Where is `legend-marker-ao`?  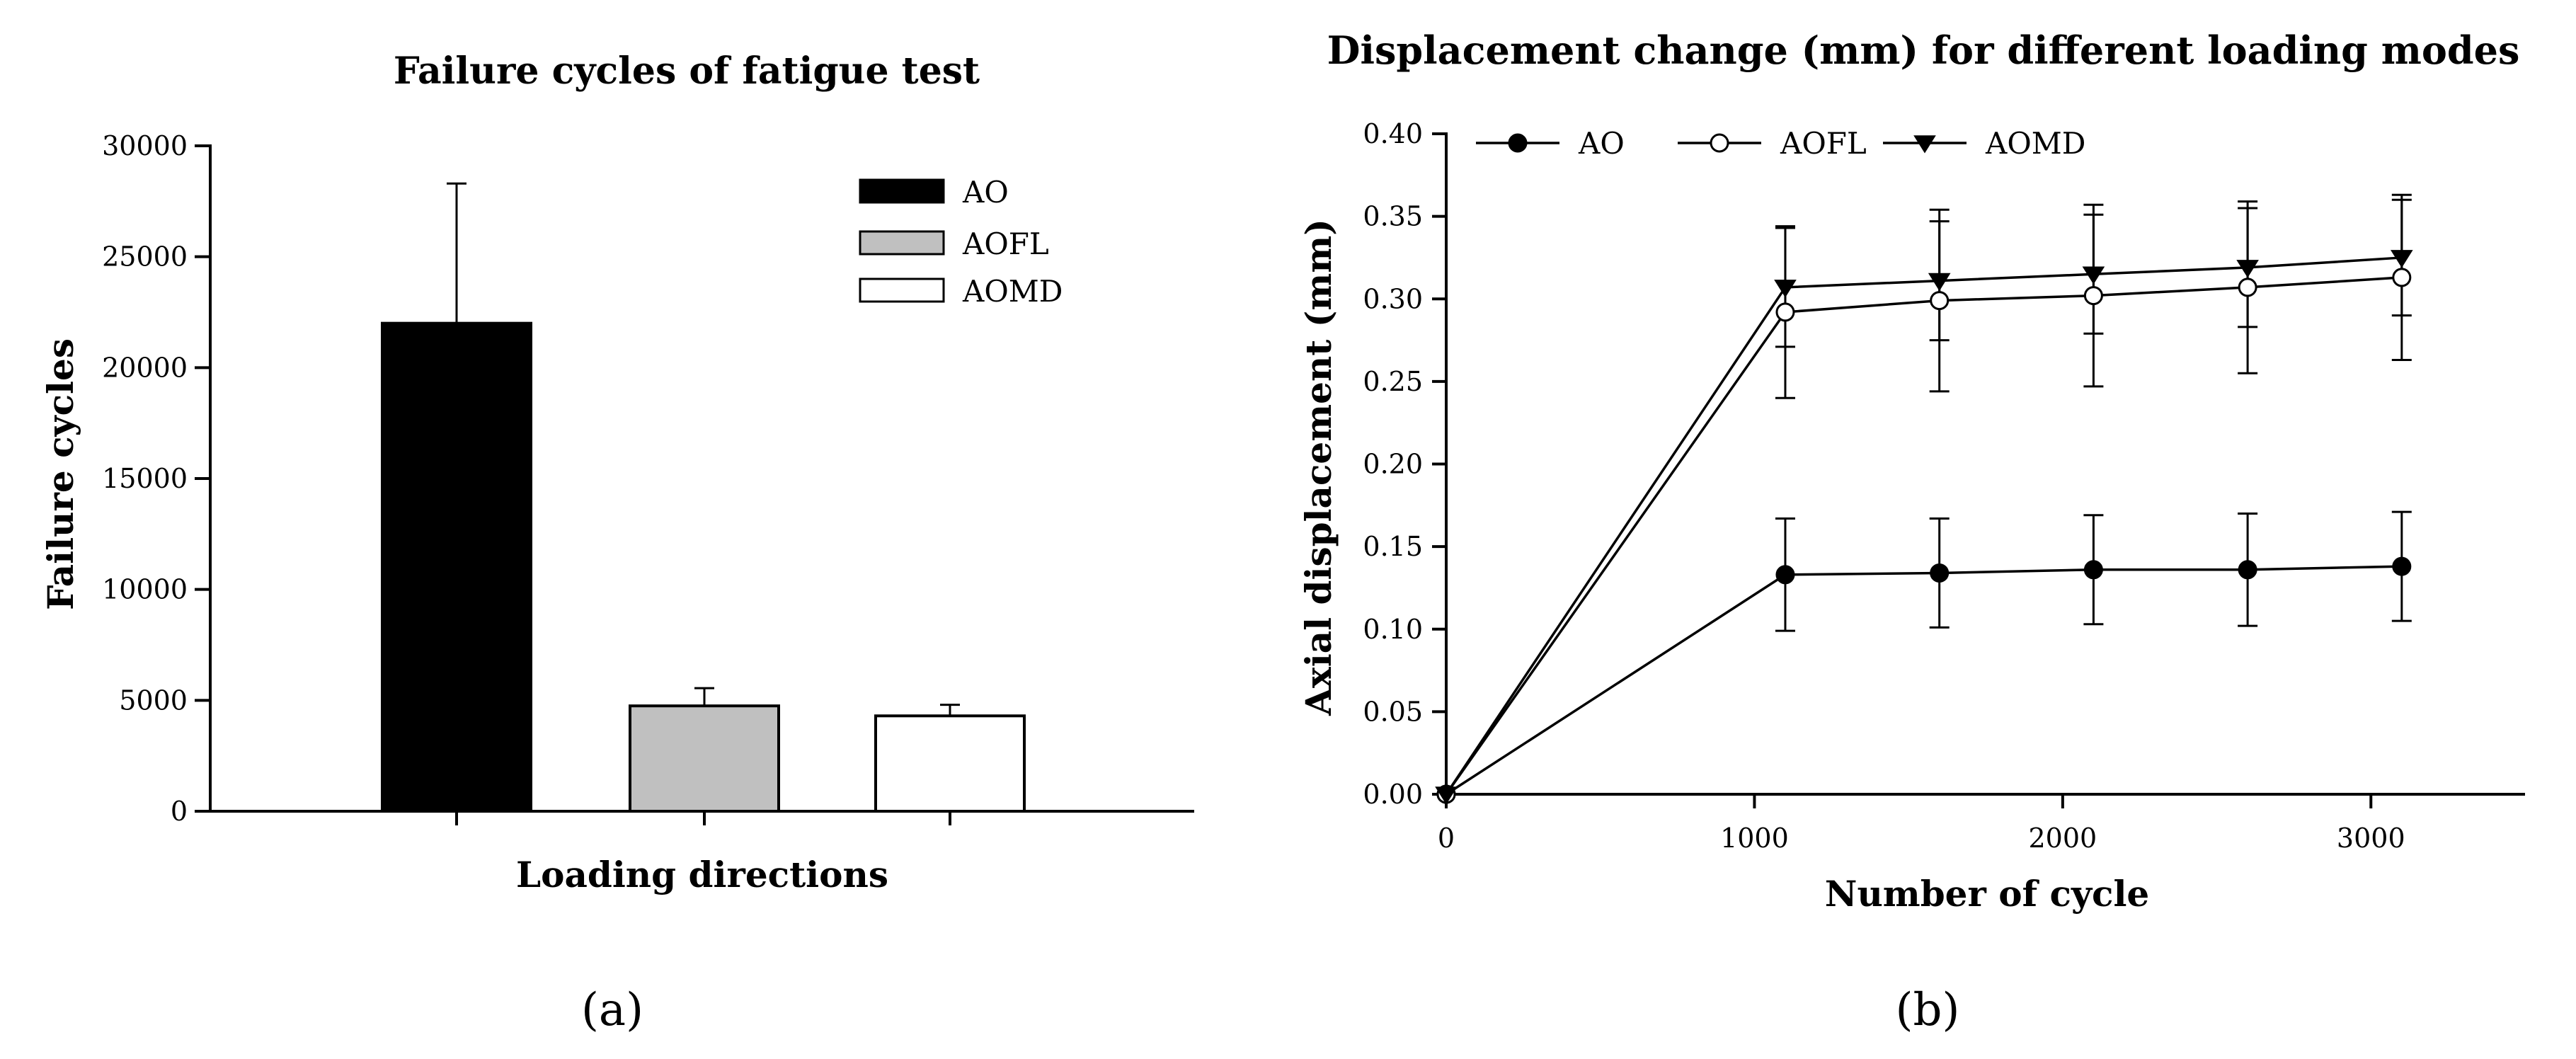
legend-marker-ao is located at coordinates (1518, 143).